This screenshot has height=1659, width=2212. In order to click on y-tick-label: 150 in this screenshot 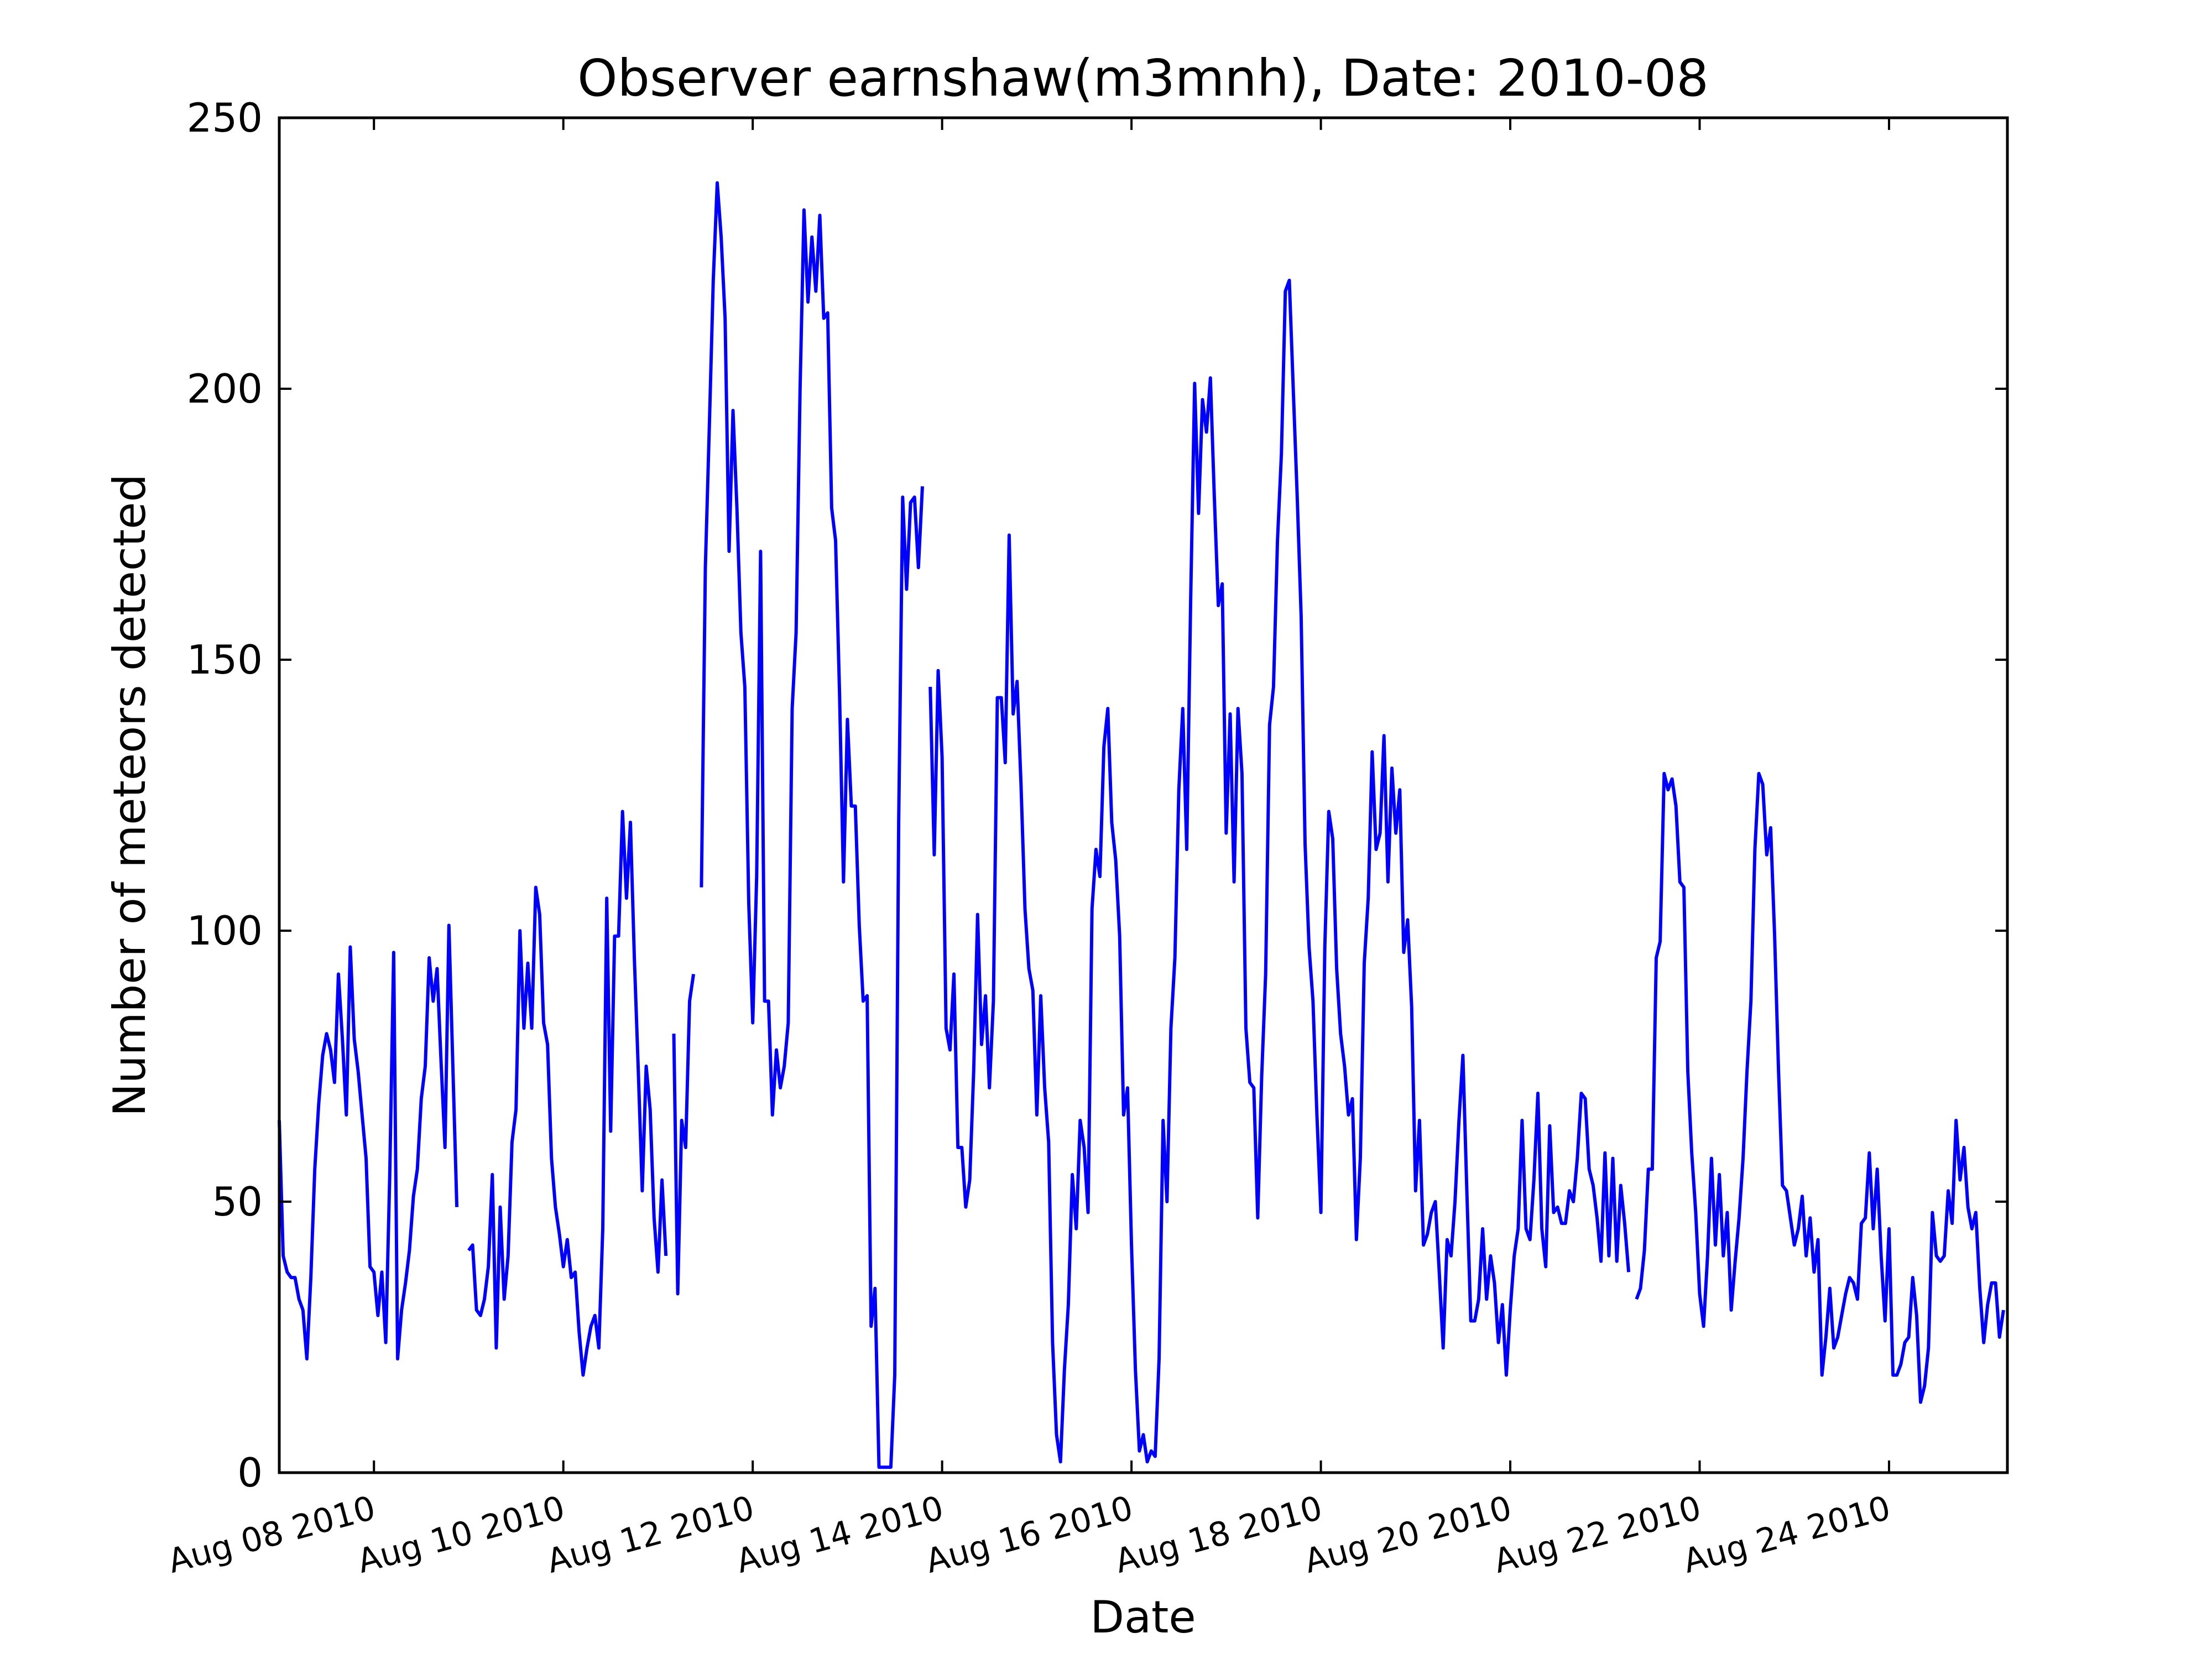, I will do `click(225, 660)`.